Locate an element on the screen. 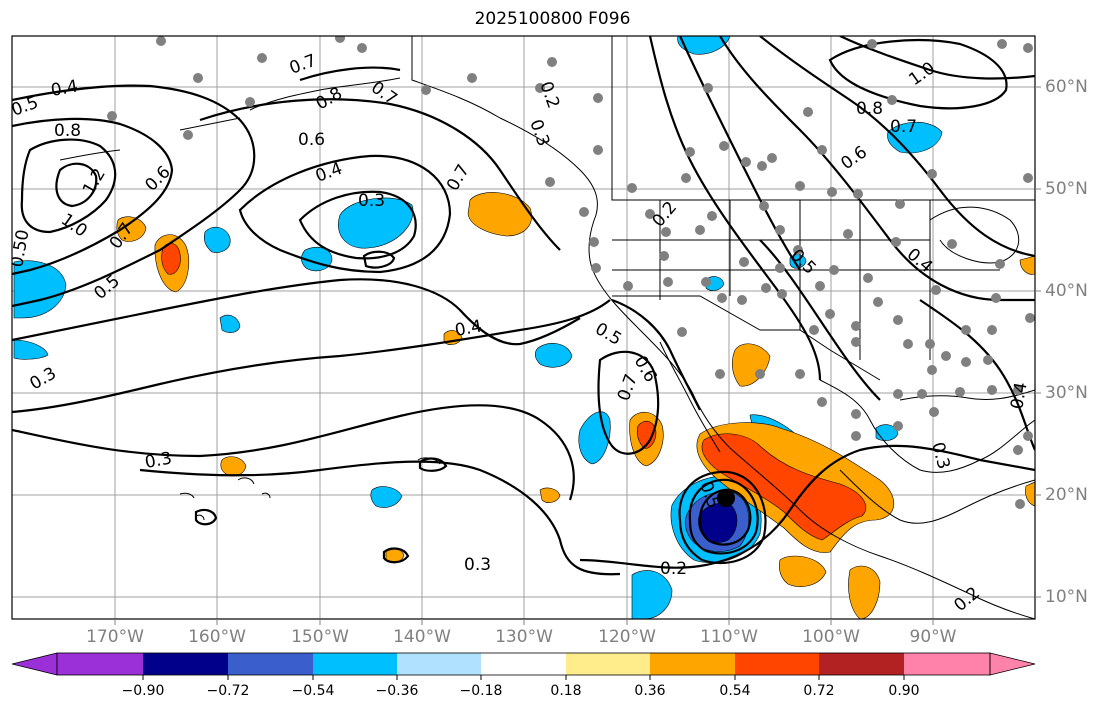 This screenshot has width=1105, height=712. colorbar-tick-label: 0.36 is located at coordinates (650, 691).